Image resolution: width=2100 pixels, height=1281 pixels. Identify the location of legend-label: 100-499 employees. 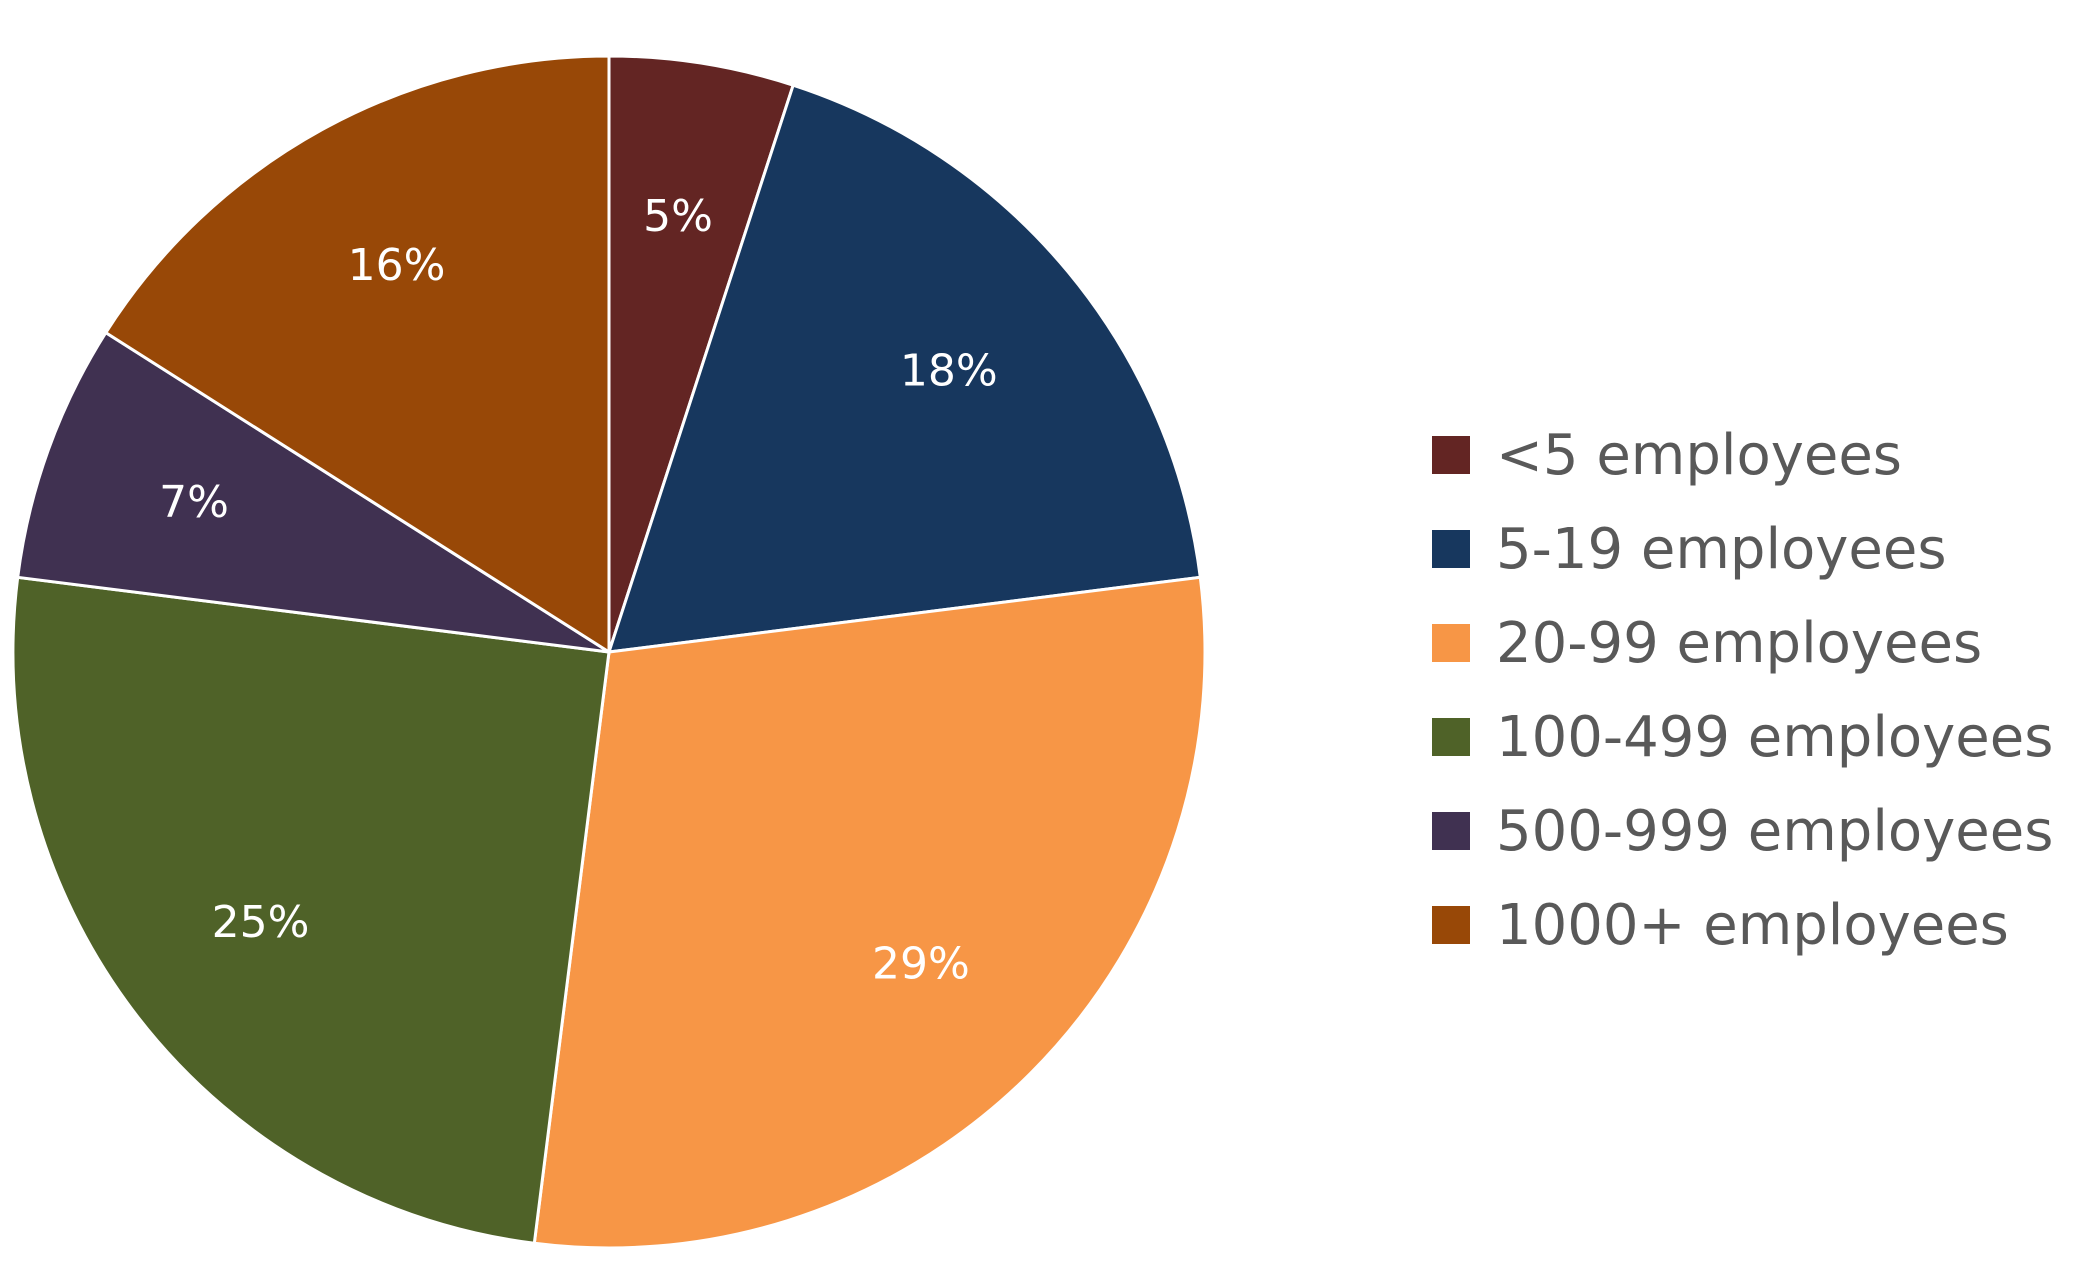
(1775, 737).